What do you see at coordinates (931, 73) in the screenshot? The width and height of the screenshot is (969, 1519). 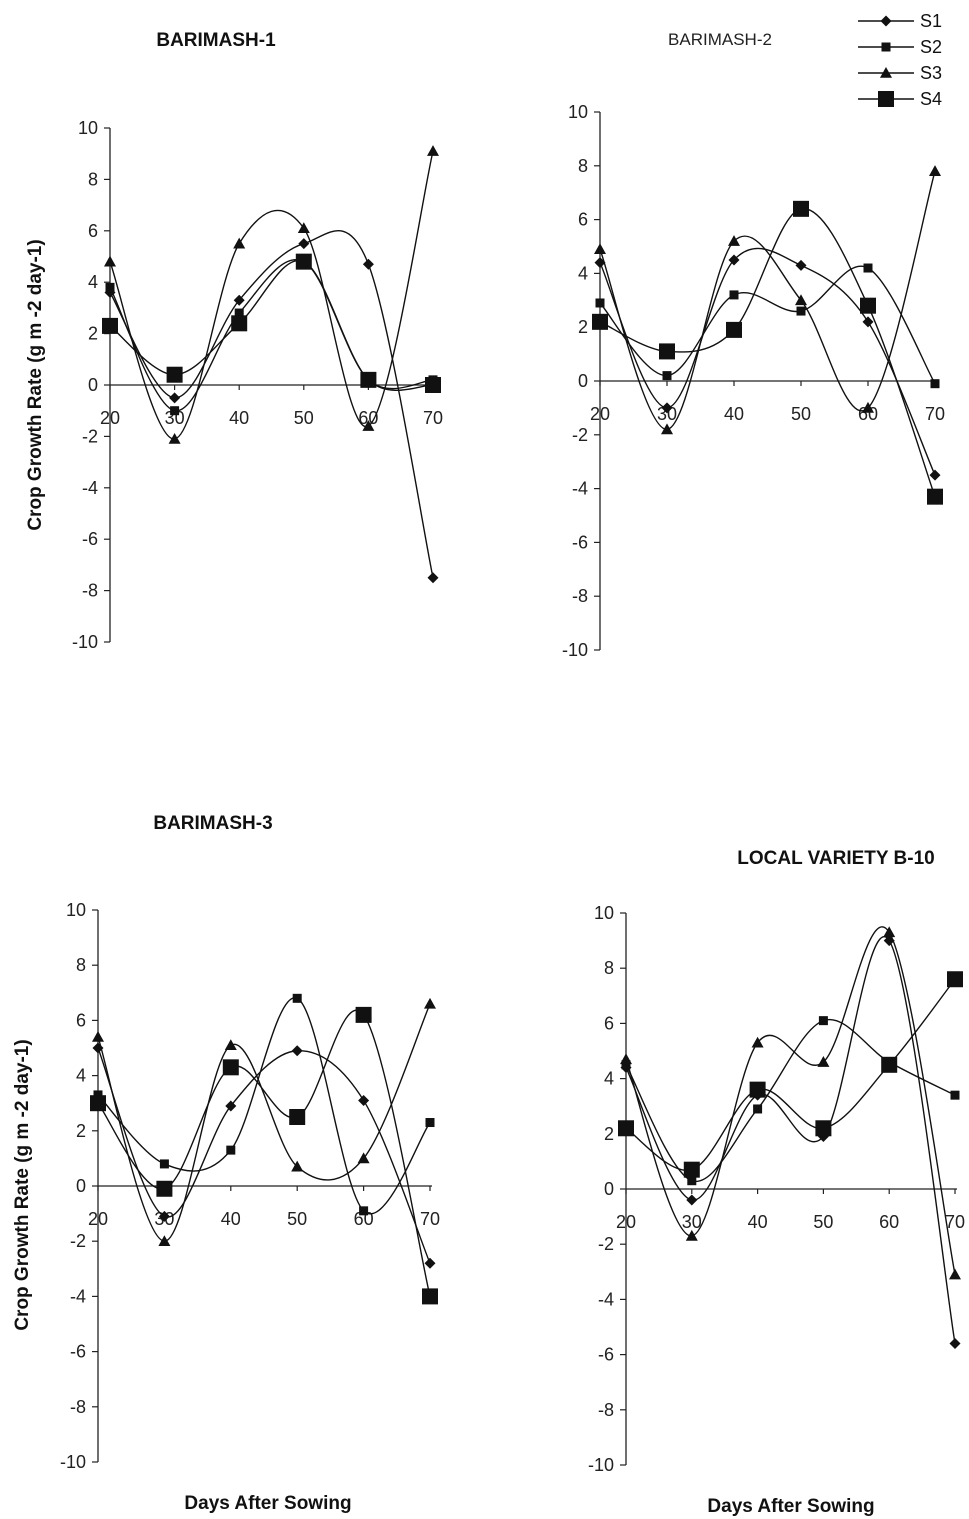 I see `legend-label: S3` at bounding box center [931, 73].